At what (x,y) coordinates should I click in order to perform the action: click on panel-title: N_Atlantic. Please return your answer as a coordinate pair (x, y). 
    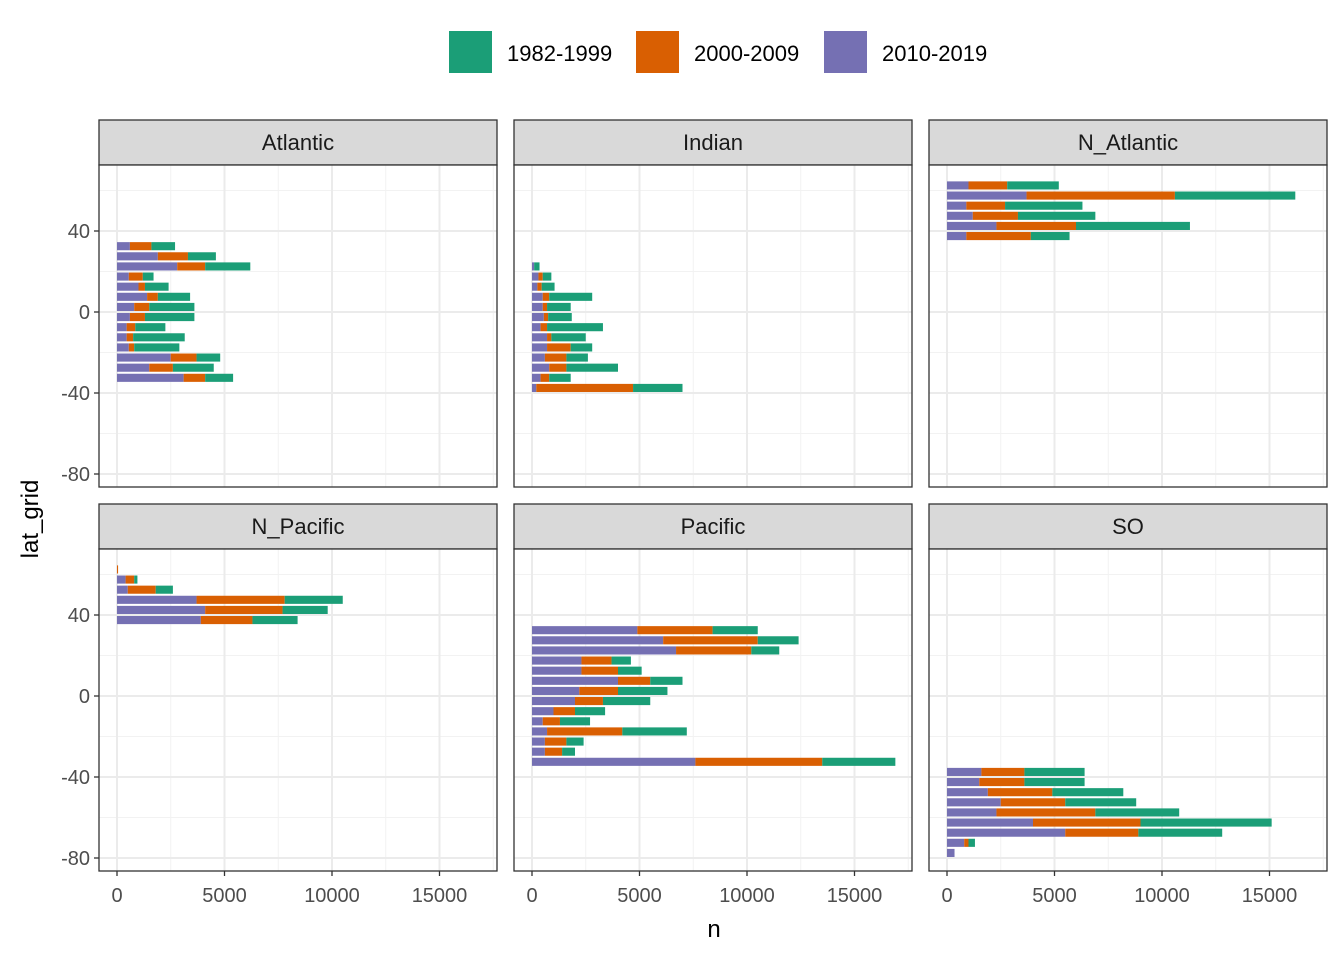
    Looking at the image, I should click on (1128, 142).